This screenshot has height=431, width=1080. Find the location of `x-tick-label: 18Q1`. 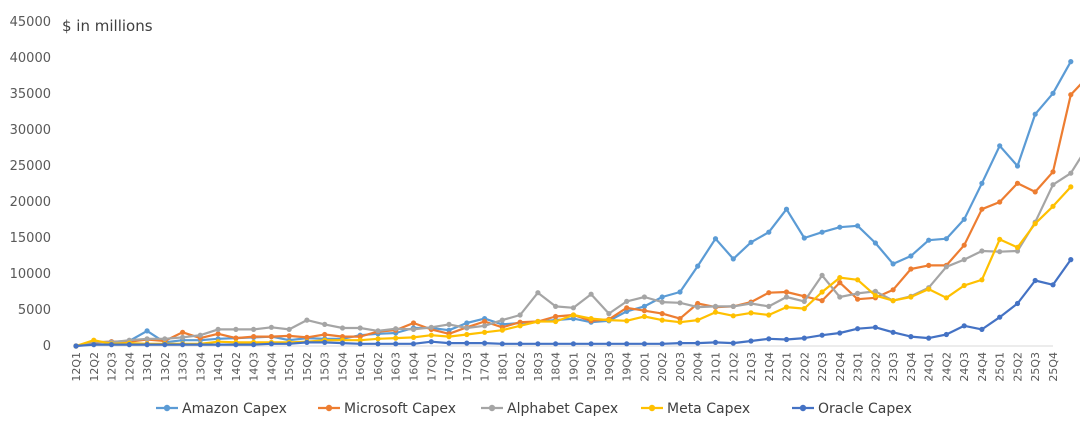

x-tick-label: 18Q1 is located at coordinates (502, 367).